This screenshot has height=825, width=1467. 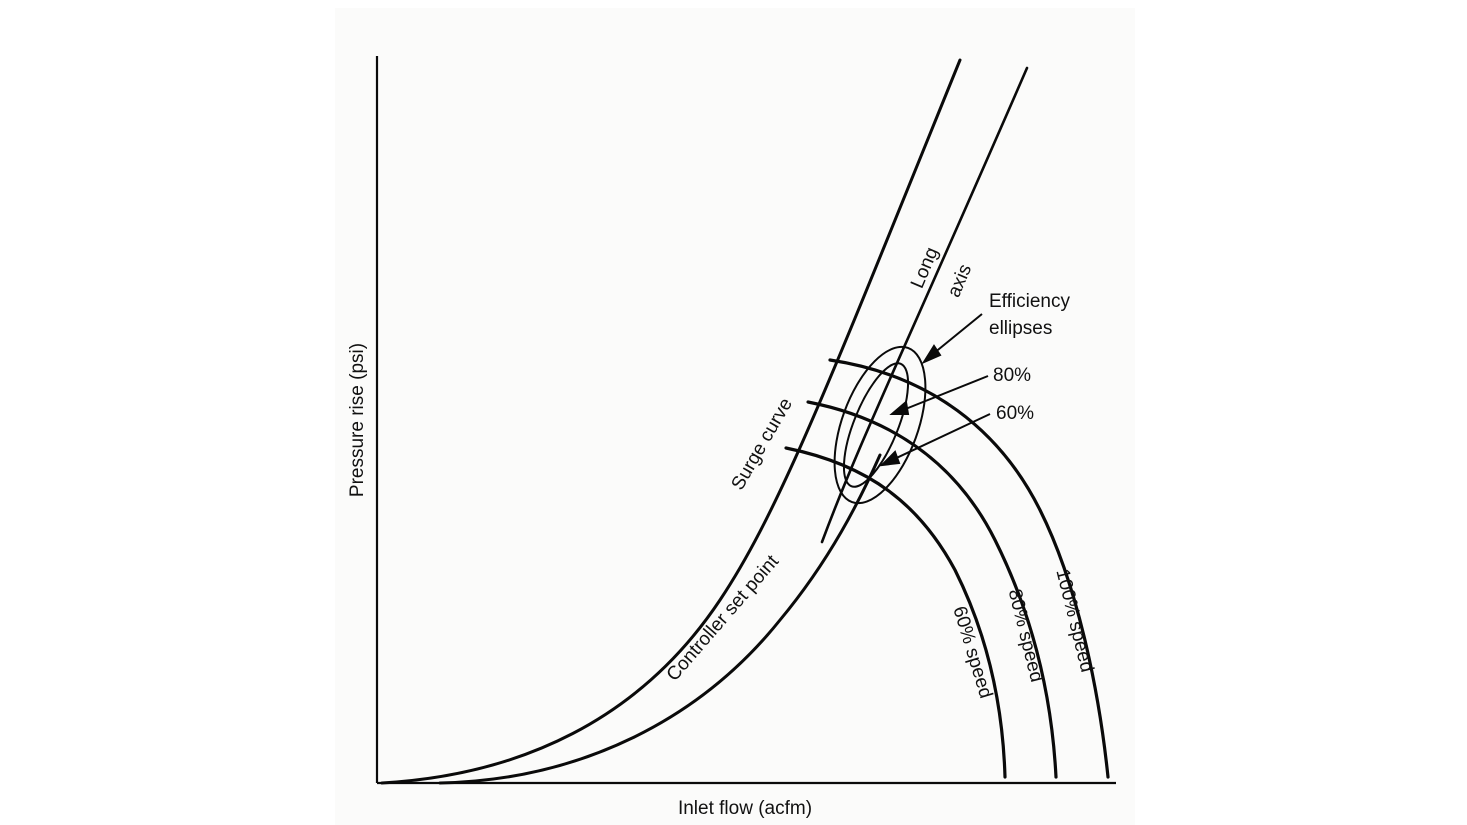 I want to click on efficiency-arrowhead, so click(x=931, y=354).